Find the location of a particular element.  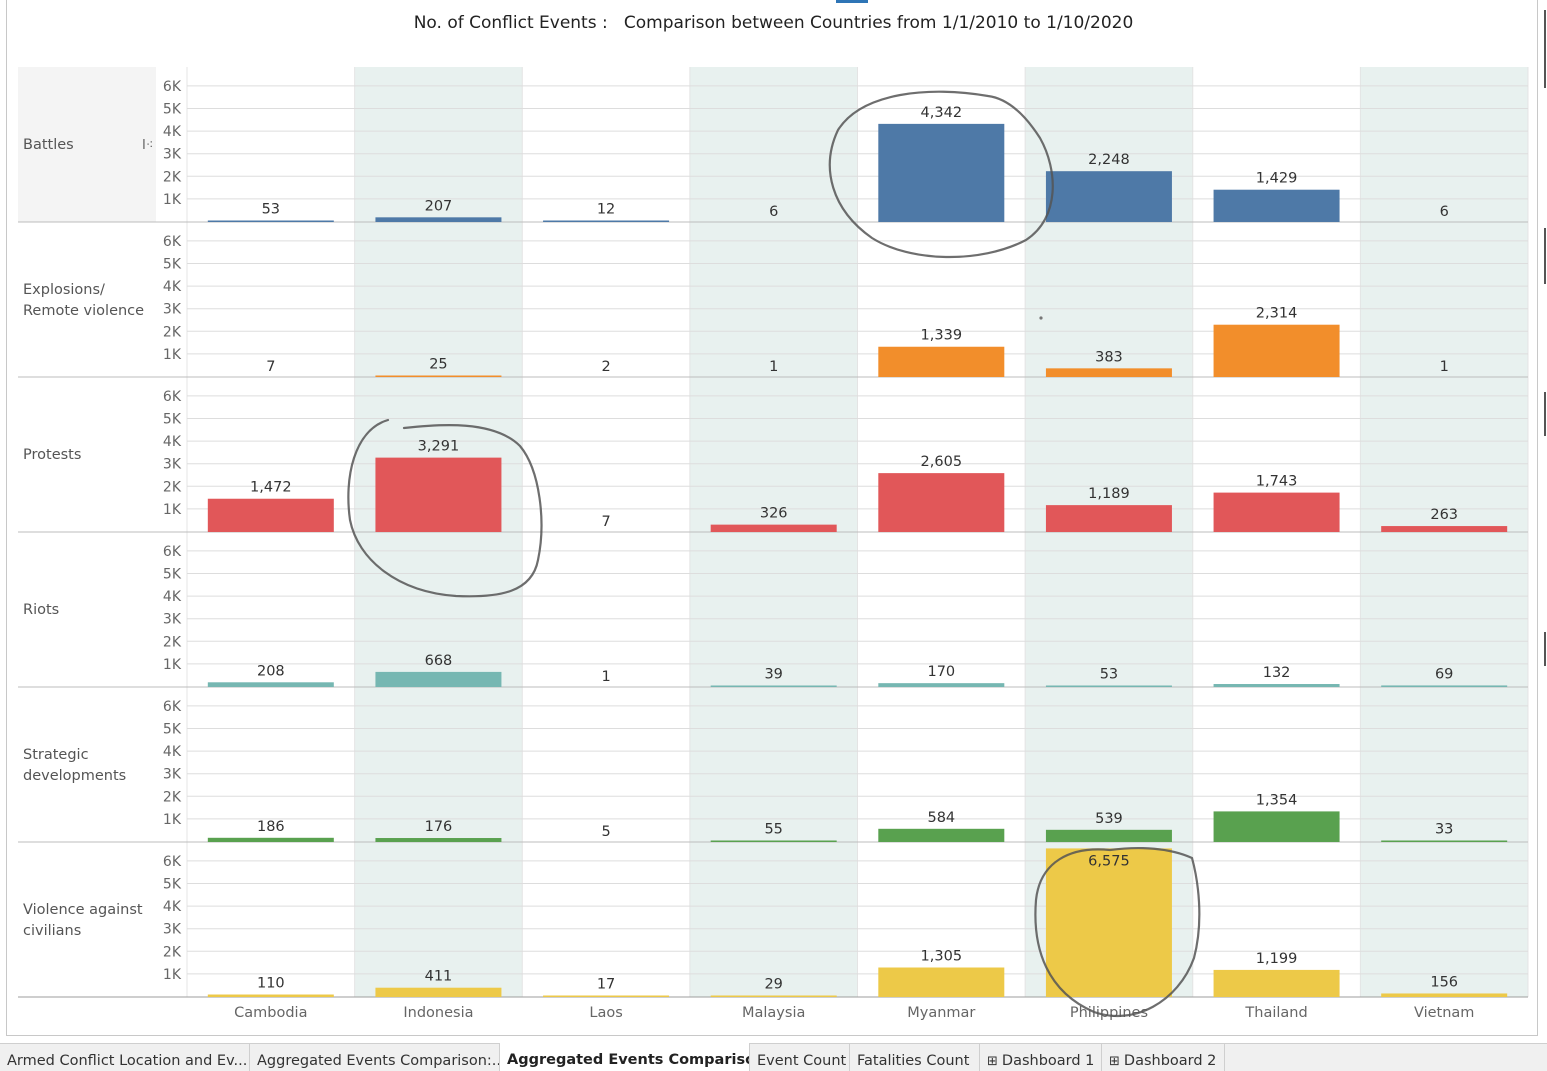

data-label: 176 is located at coordinates (439, 827).